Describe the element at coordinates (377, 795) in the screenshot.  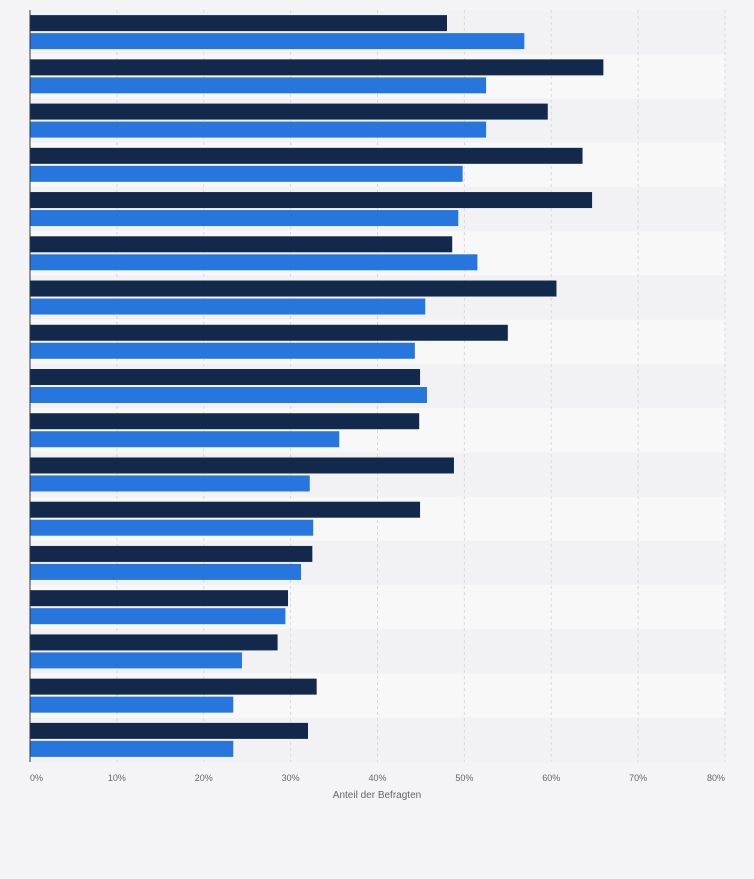
I see `x-axis-label: Anteil der Befragten` at that location.